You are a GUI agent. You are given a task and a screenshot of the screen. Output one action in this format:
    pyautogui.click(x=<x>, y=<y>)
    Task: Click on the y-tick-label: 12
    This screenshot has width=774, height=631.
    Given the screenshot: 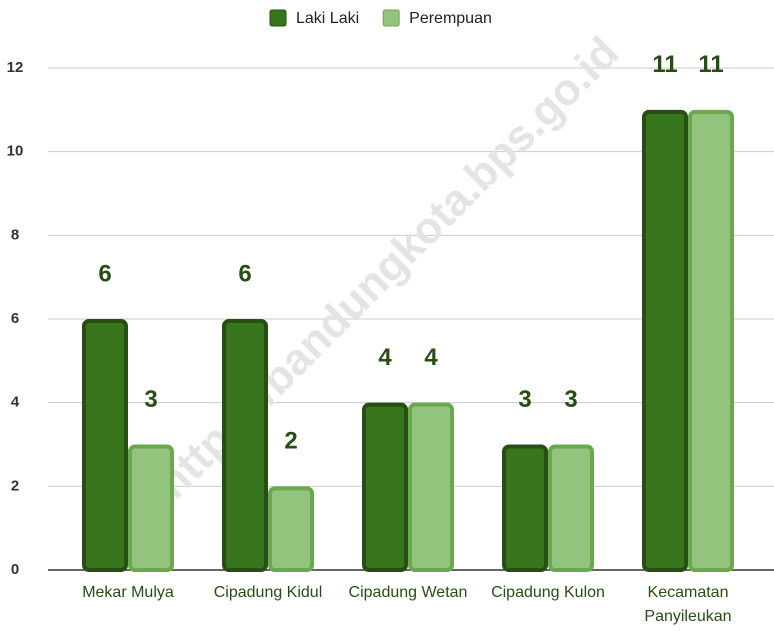 What is the action you would take?
    pyautogui.click(x=15, y=67)
    